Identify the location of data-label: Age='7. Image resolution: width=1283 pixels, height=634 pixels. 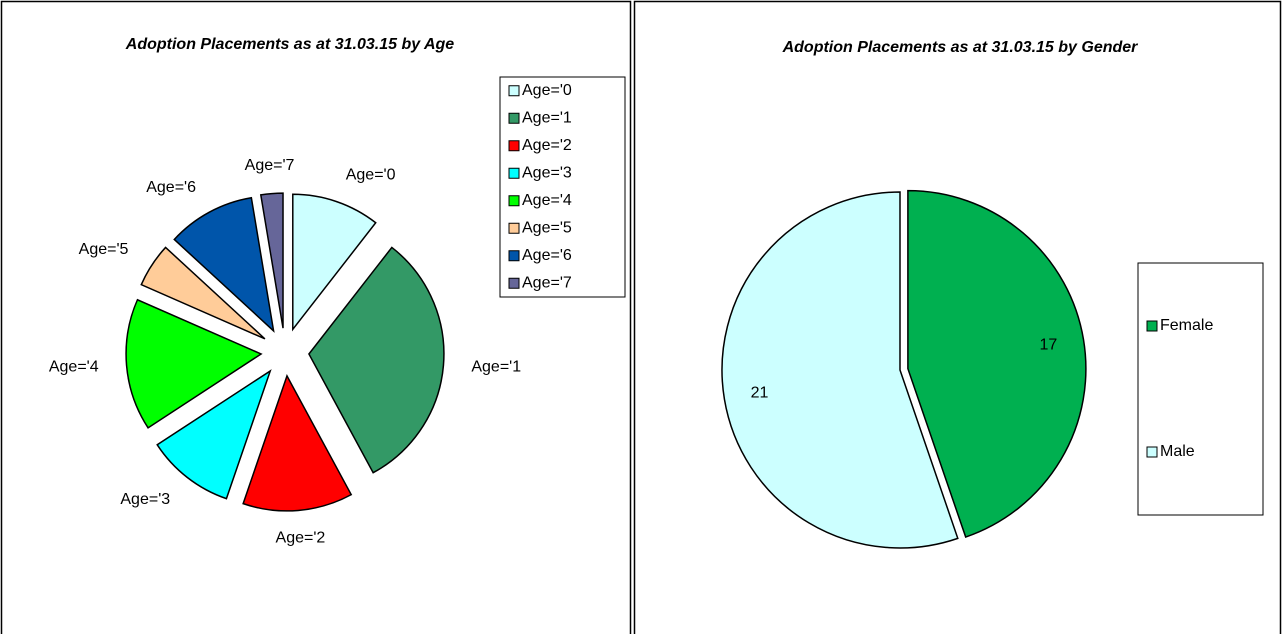
(270, 165).